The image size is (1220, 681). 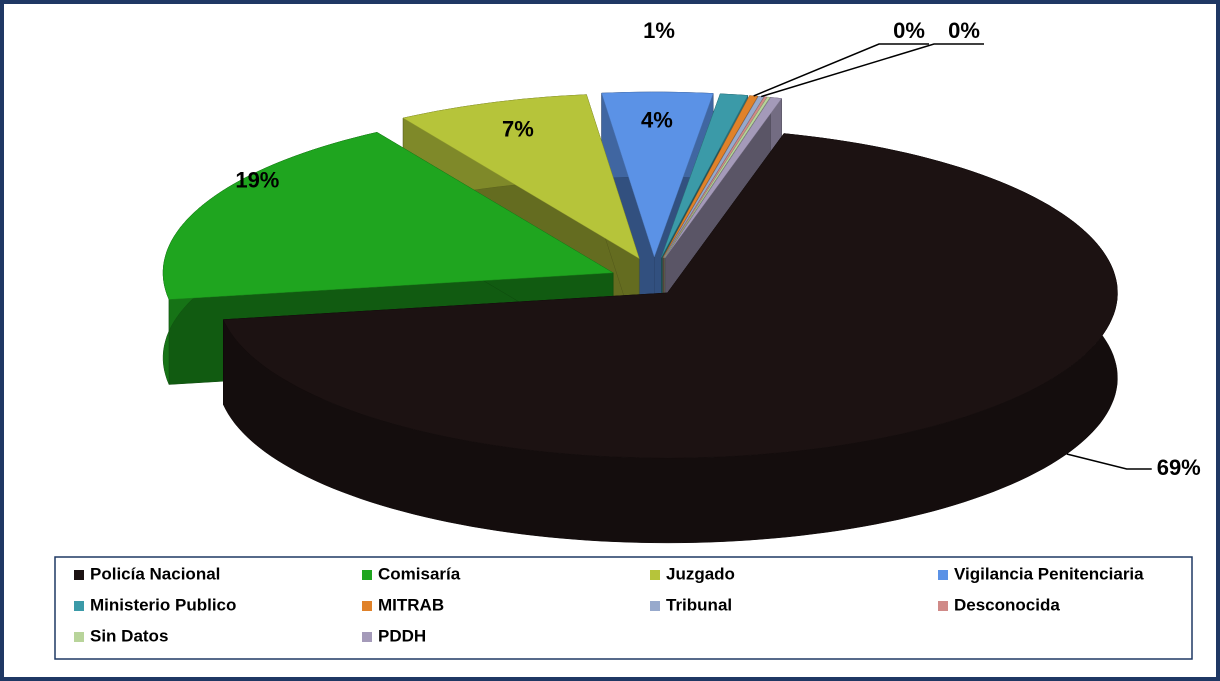 I want to click on legend-box, so click(x=623, y=608).